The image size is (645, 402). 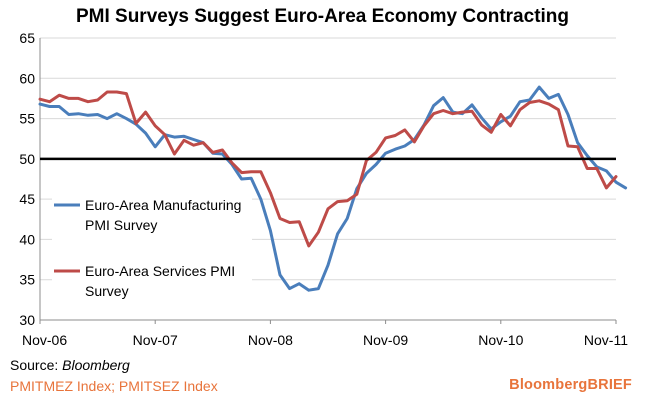 What do you see at coordinates (27, 239) in the screenshot?
I see `y-tick-label: 40` at bounding box center [27, 239].